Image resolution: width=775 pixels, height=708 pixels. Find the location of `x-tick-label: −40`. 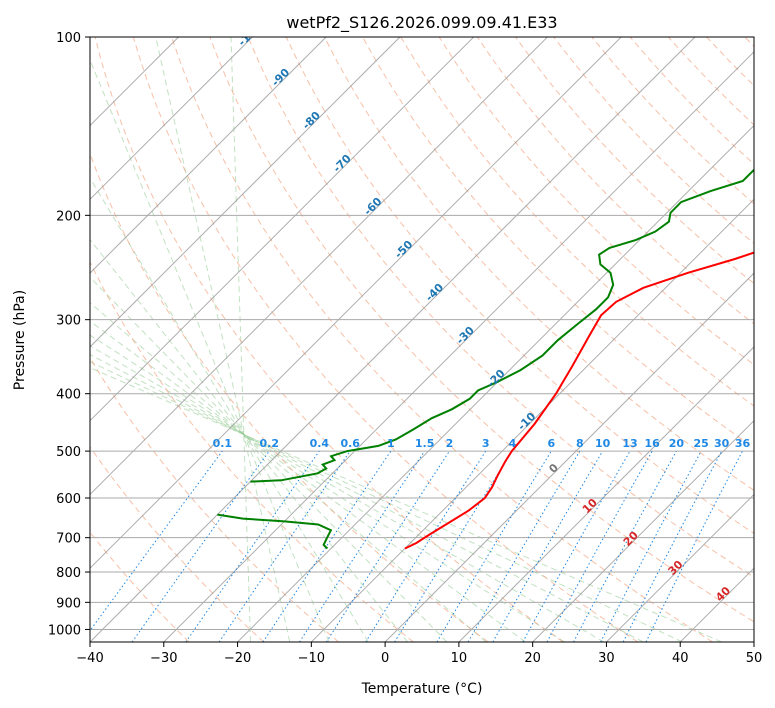

x-tick-label: −40 is located at coordinates (89, 658).